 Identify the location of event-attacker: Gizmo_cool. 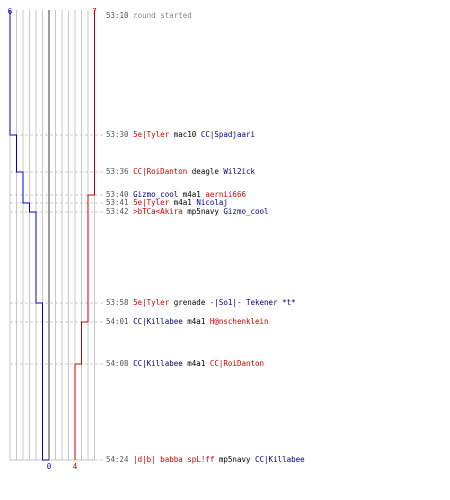
(156, 194).